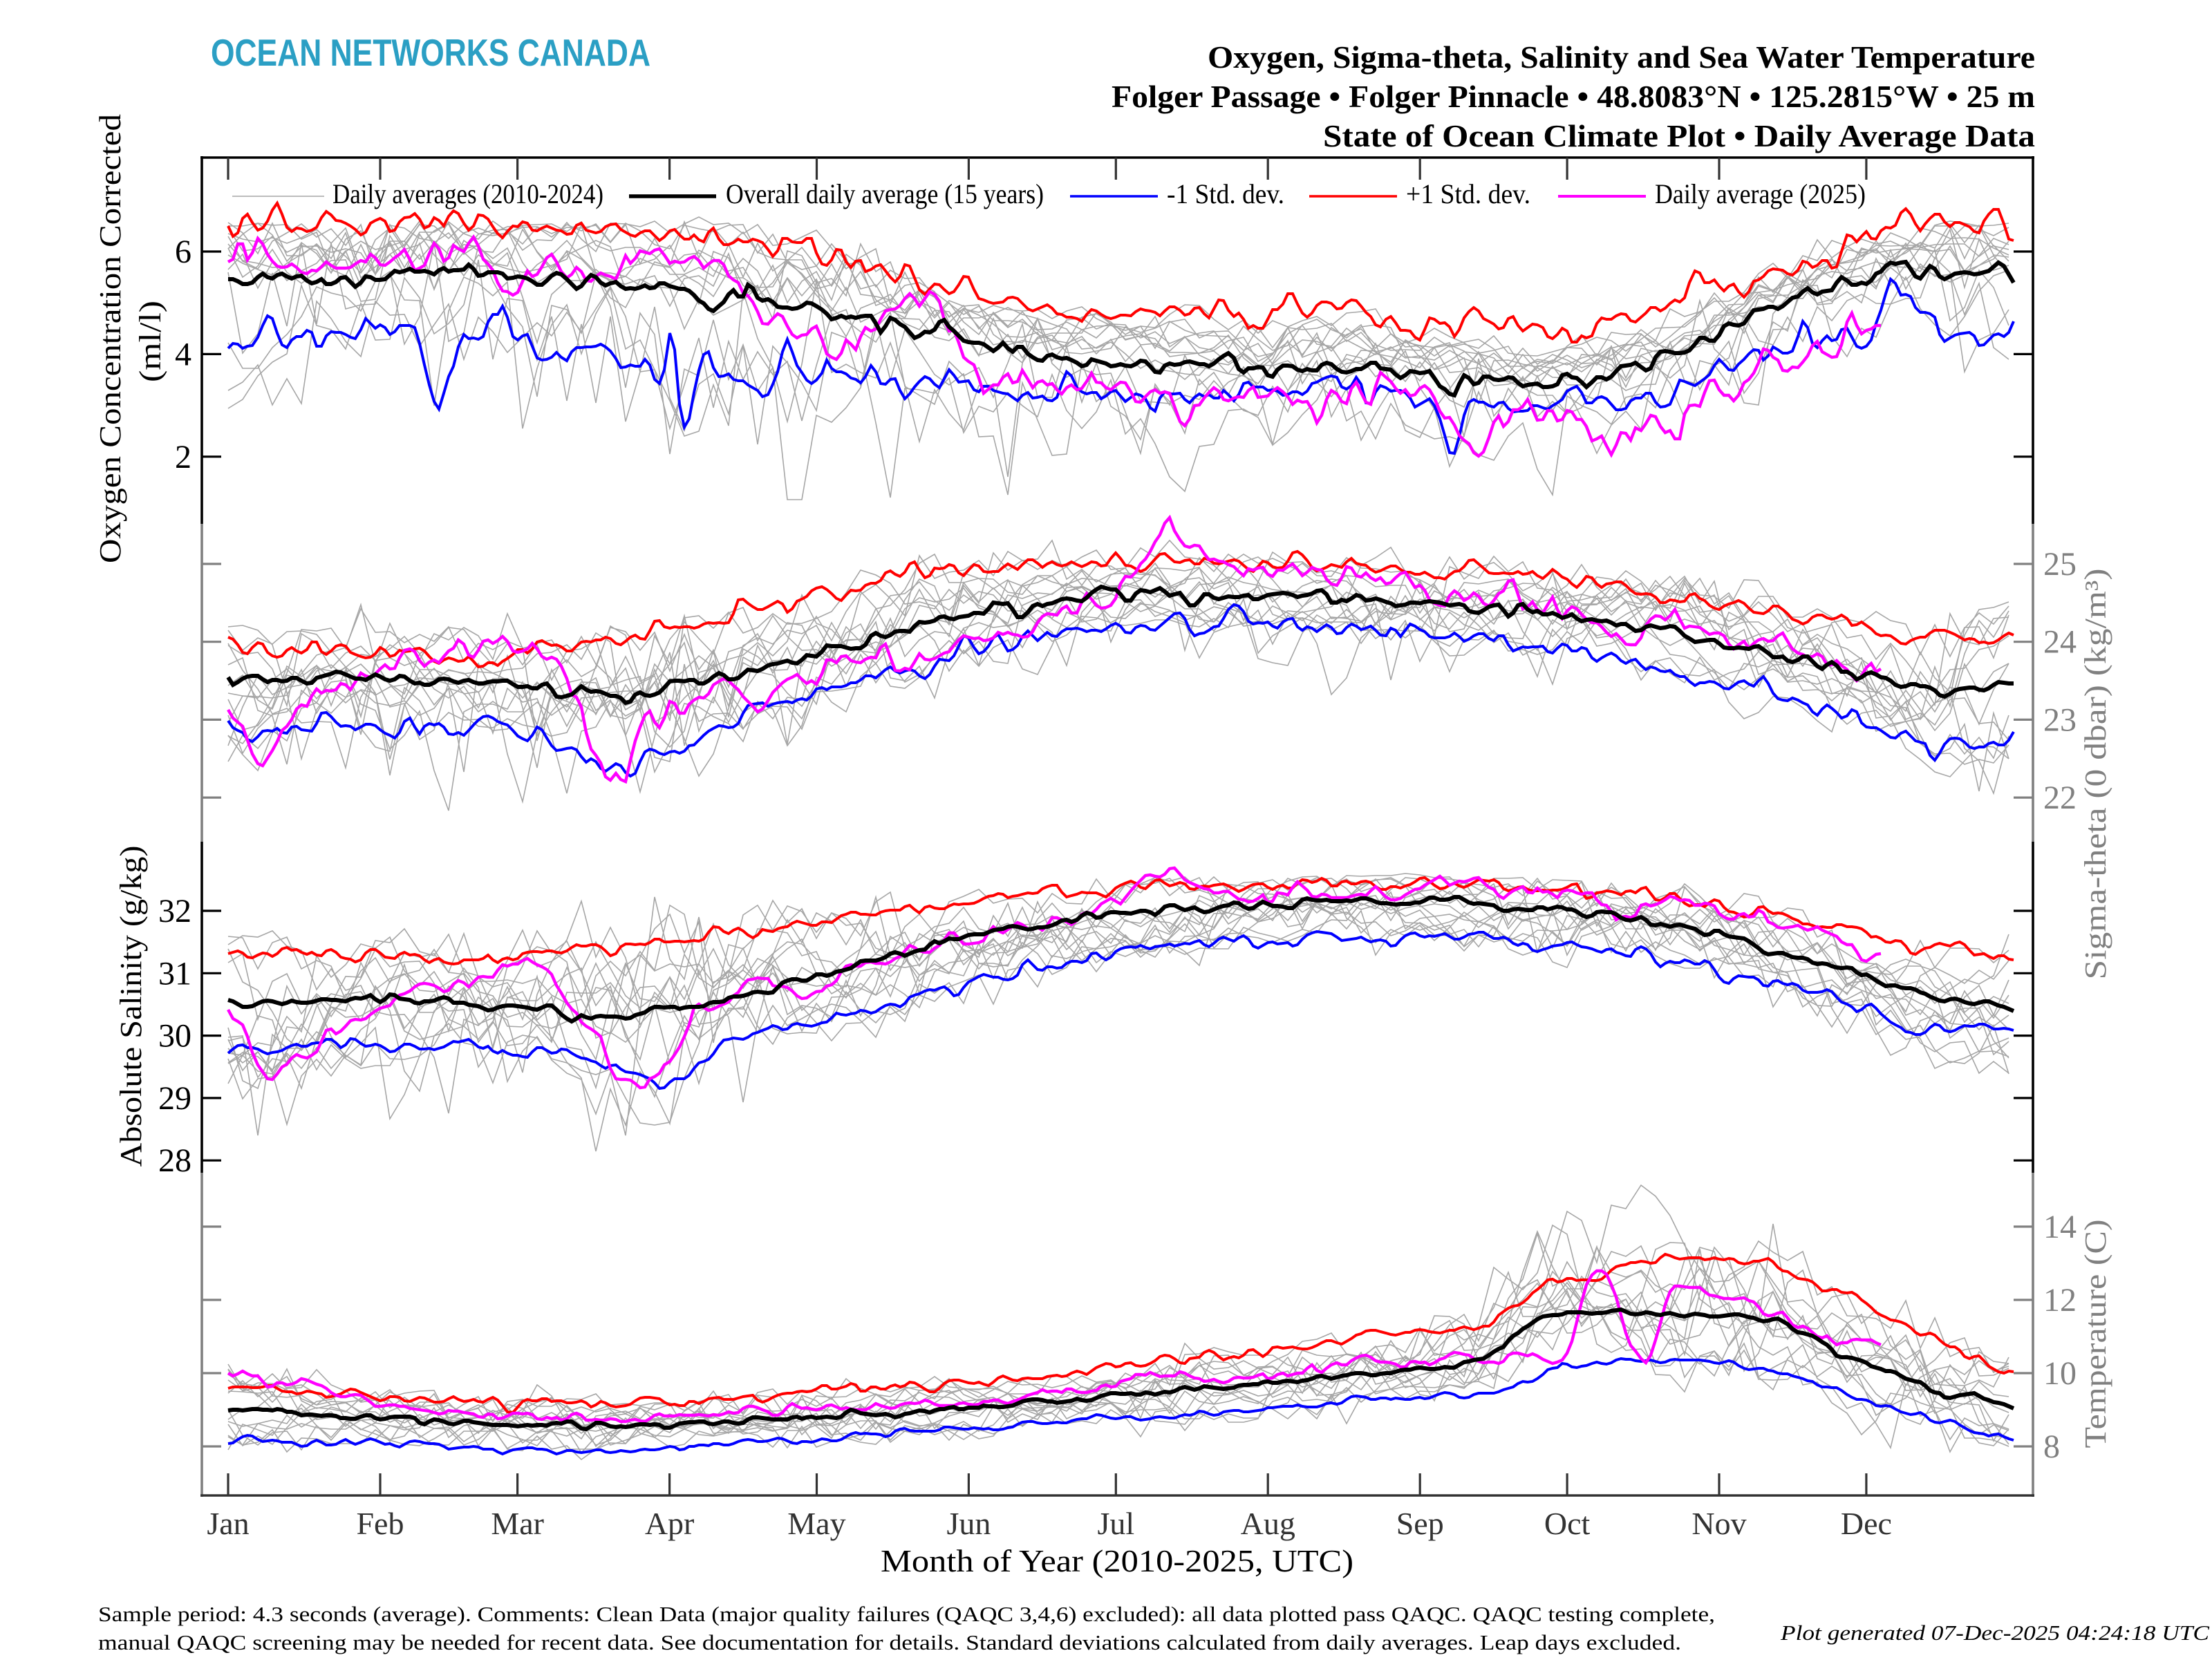 This screenshot has width=2212, height=1662. What do you see at coordinates (174, 1036) in the screenshot?
I see `svg-text: 30` at bounding box center [174, 1036].